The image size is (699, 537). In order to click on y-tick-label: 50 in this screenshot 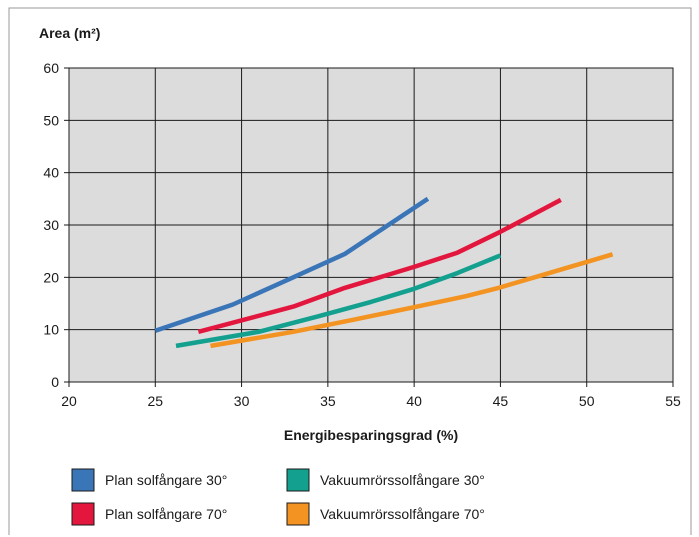, I will do `click(51, 120)`.